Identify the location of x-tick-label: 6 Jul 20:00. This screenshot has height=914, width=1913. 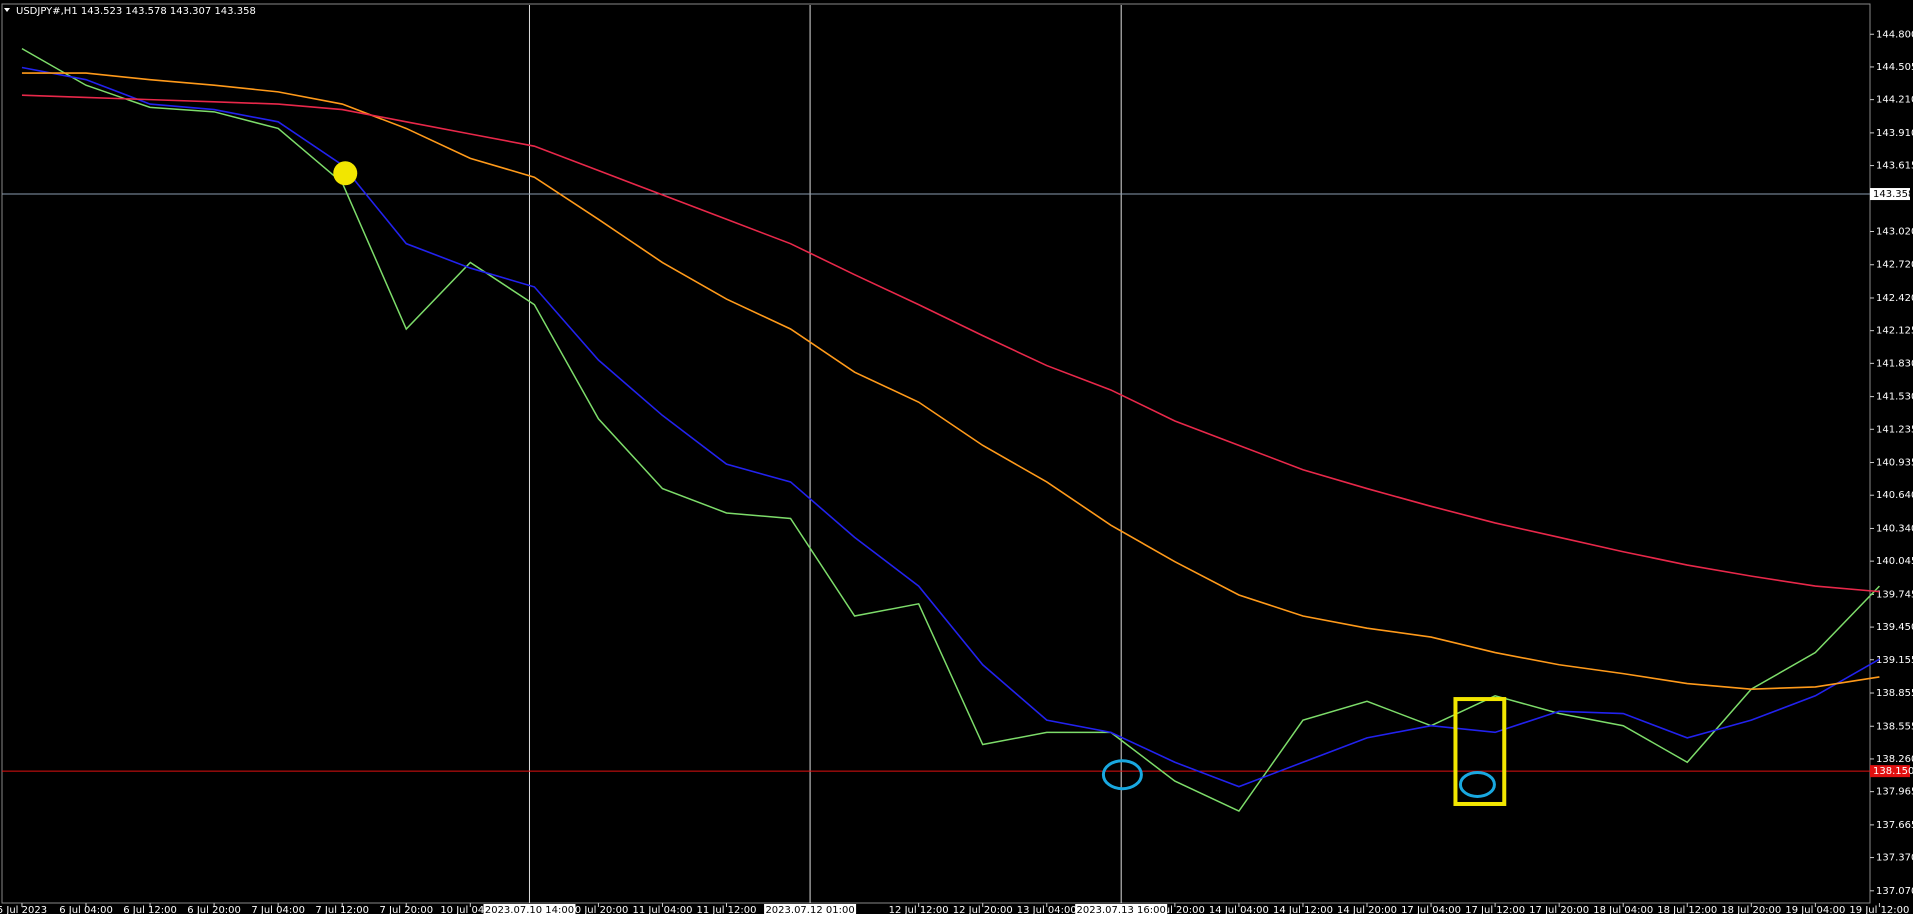
(214, 909).